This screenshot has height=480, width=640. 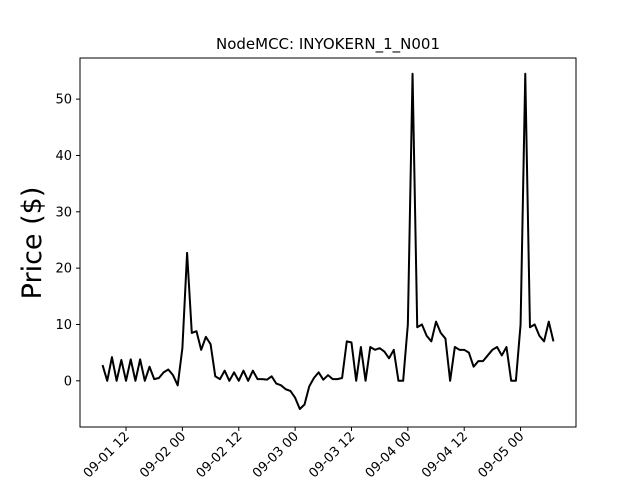 I want to click on y-tick-label: 30, so click(x=63, y=212).